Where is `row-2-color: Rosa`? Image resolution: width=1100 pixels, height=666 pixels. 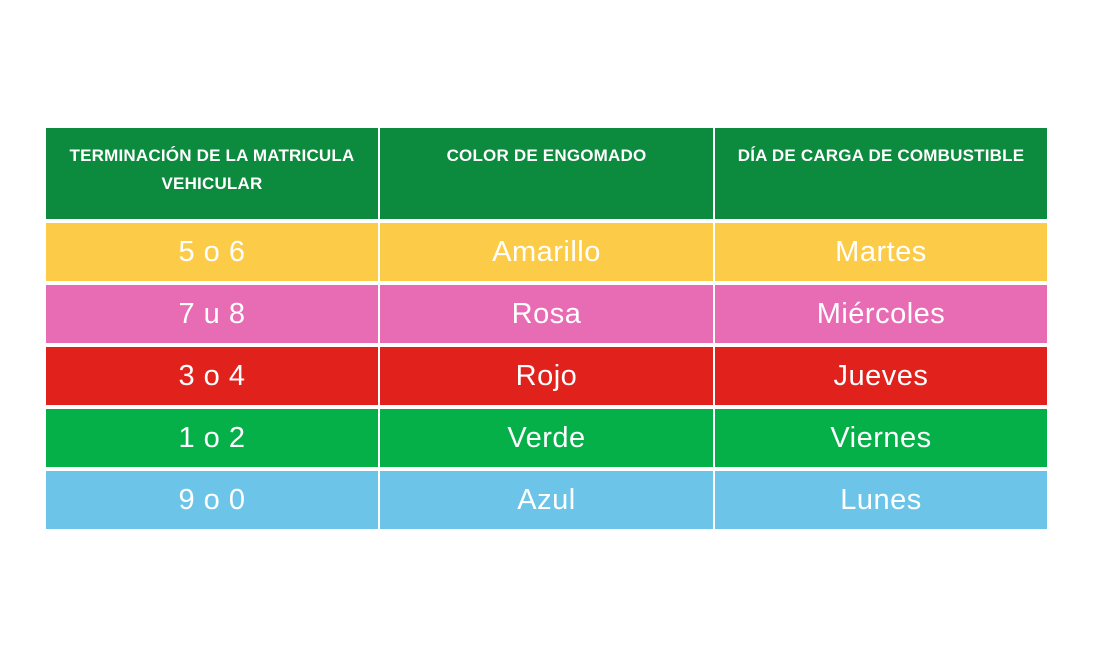
row-2-color: Rosa is located at coordinates (546, 314).